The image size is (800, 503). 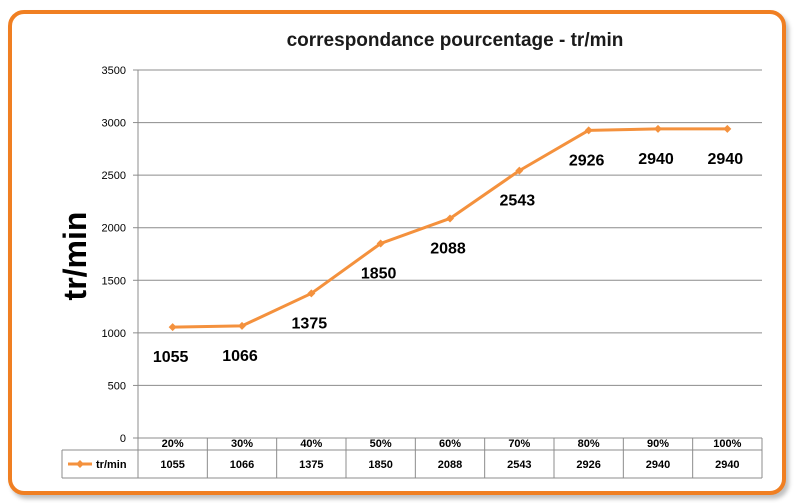 I want to click on y-tick-label: 0, so click(x=123, y=439).